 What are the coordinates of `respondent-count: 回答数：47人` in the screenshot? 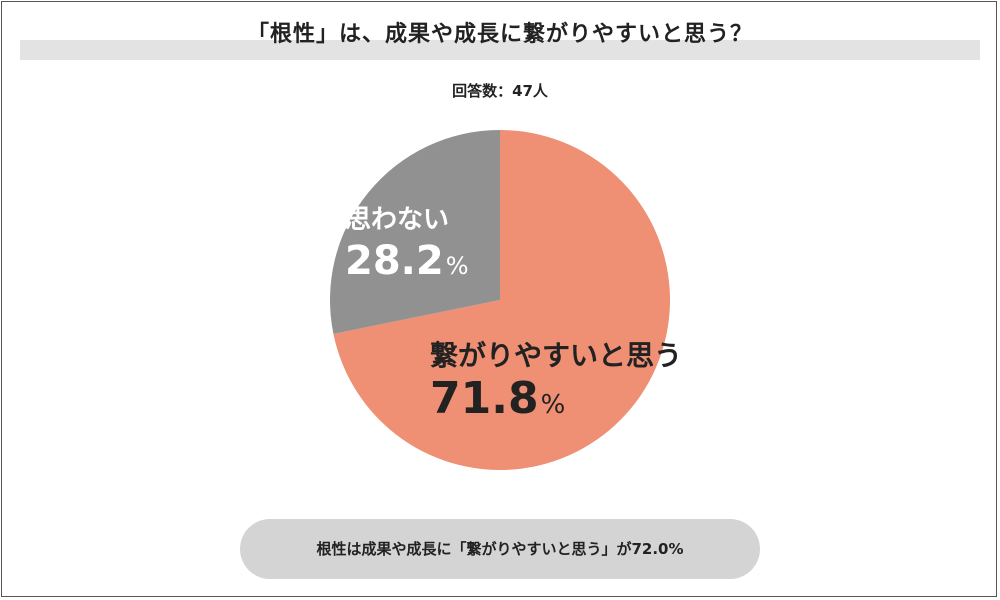 It's located at (500, 91).